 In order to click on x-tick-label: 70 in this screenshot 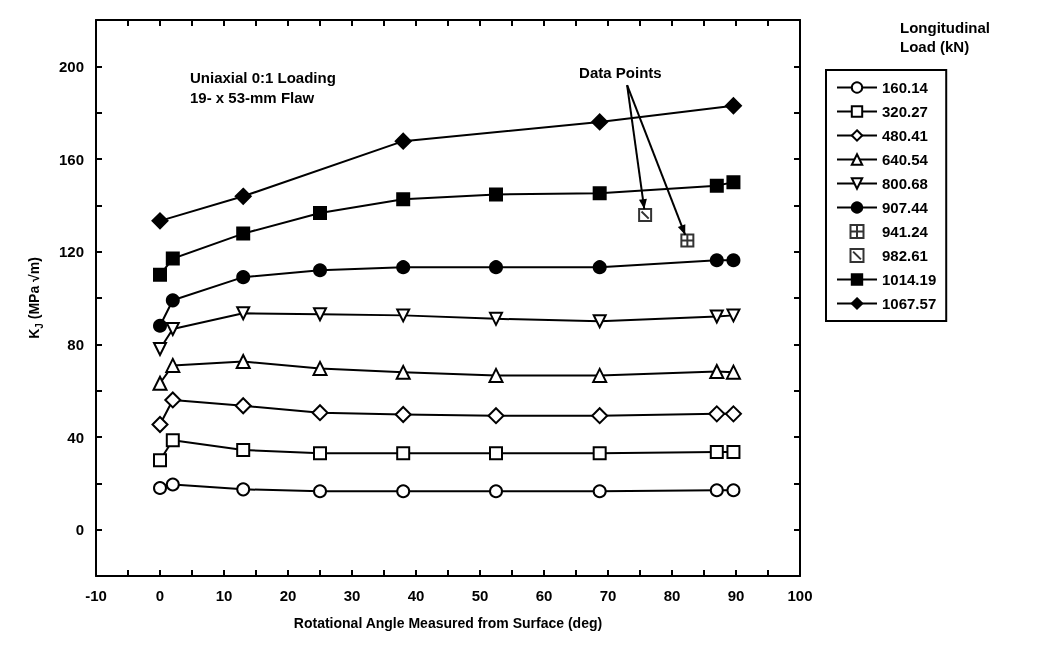, I will do `click(608, 595)`.